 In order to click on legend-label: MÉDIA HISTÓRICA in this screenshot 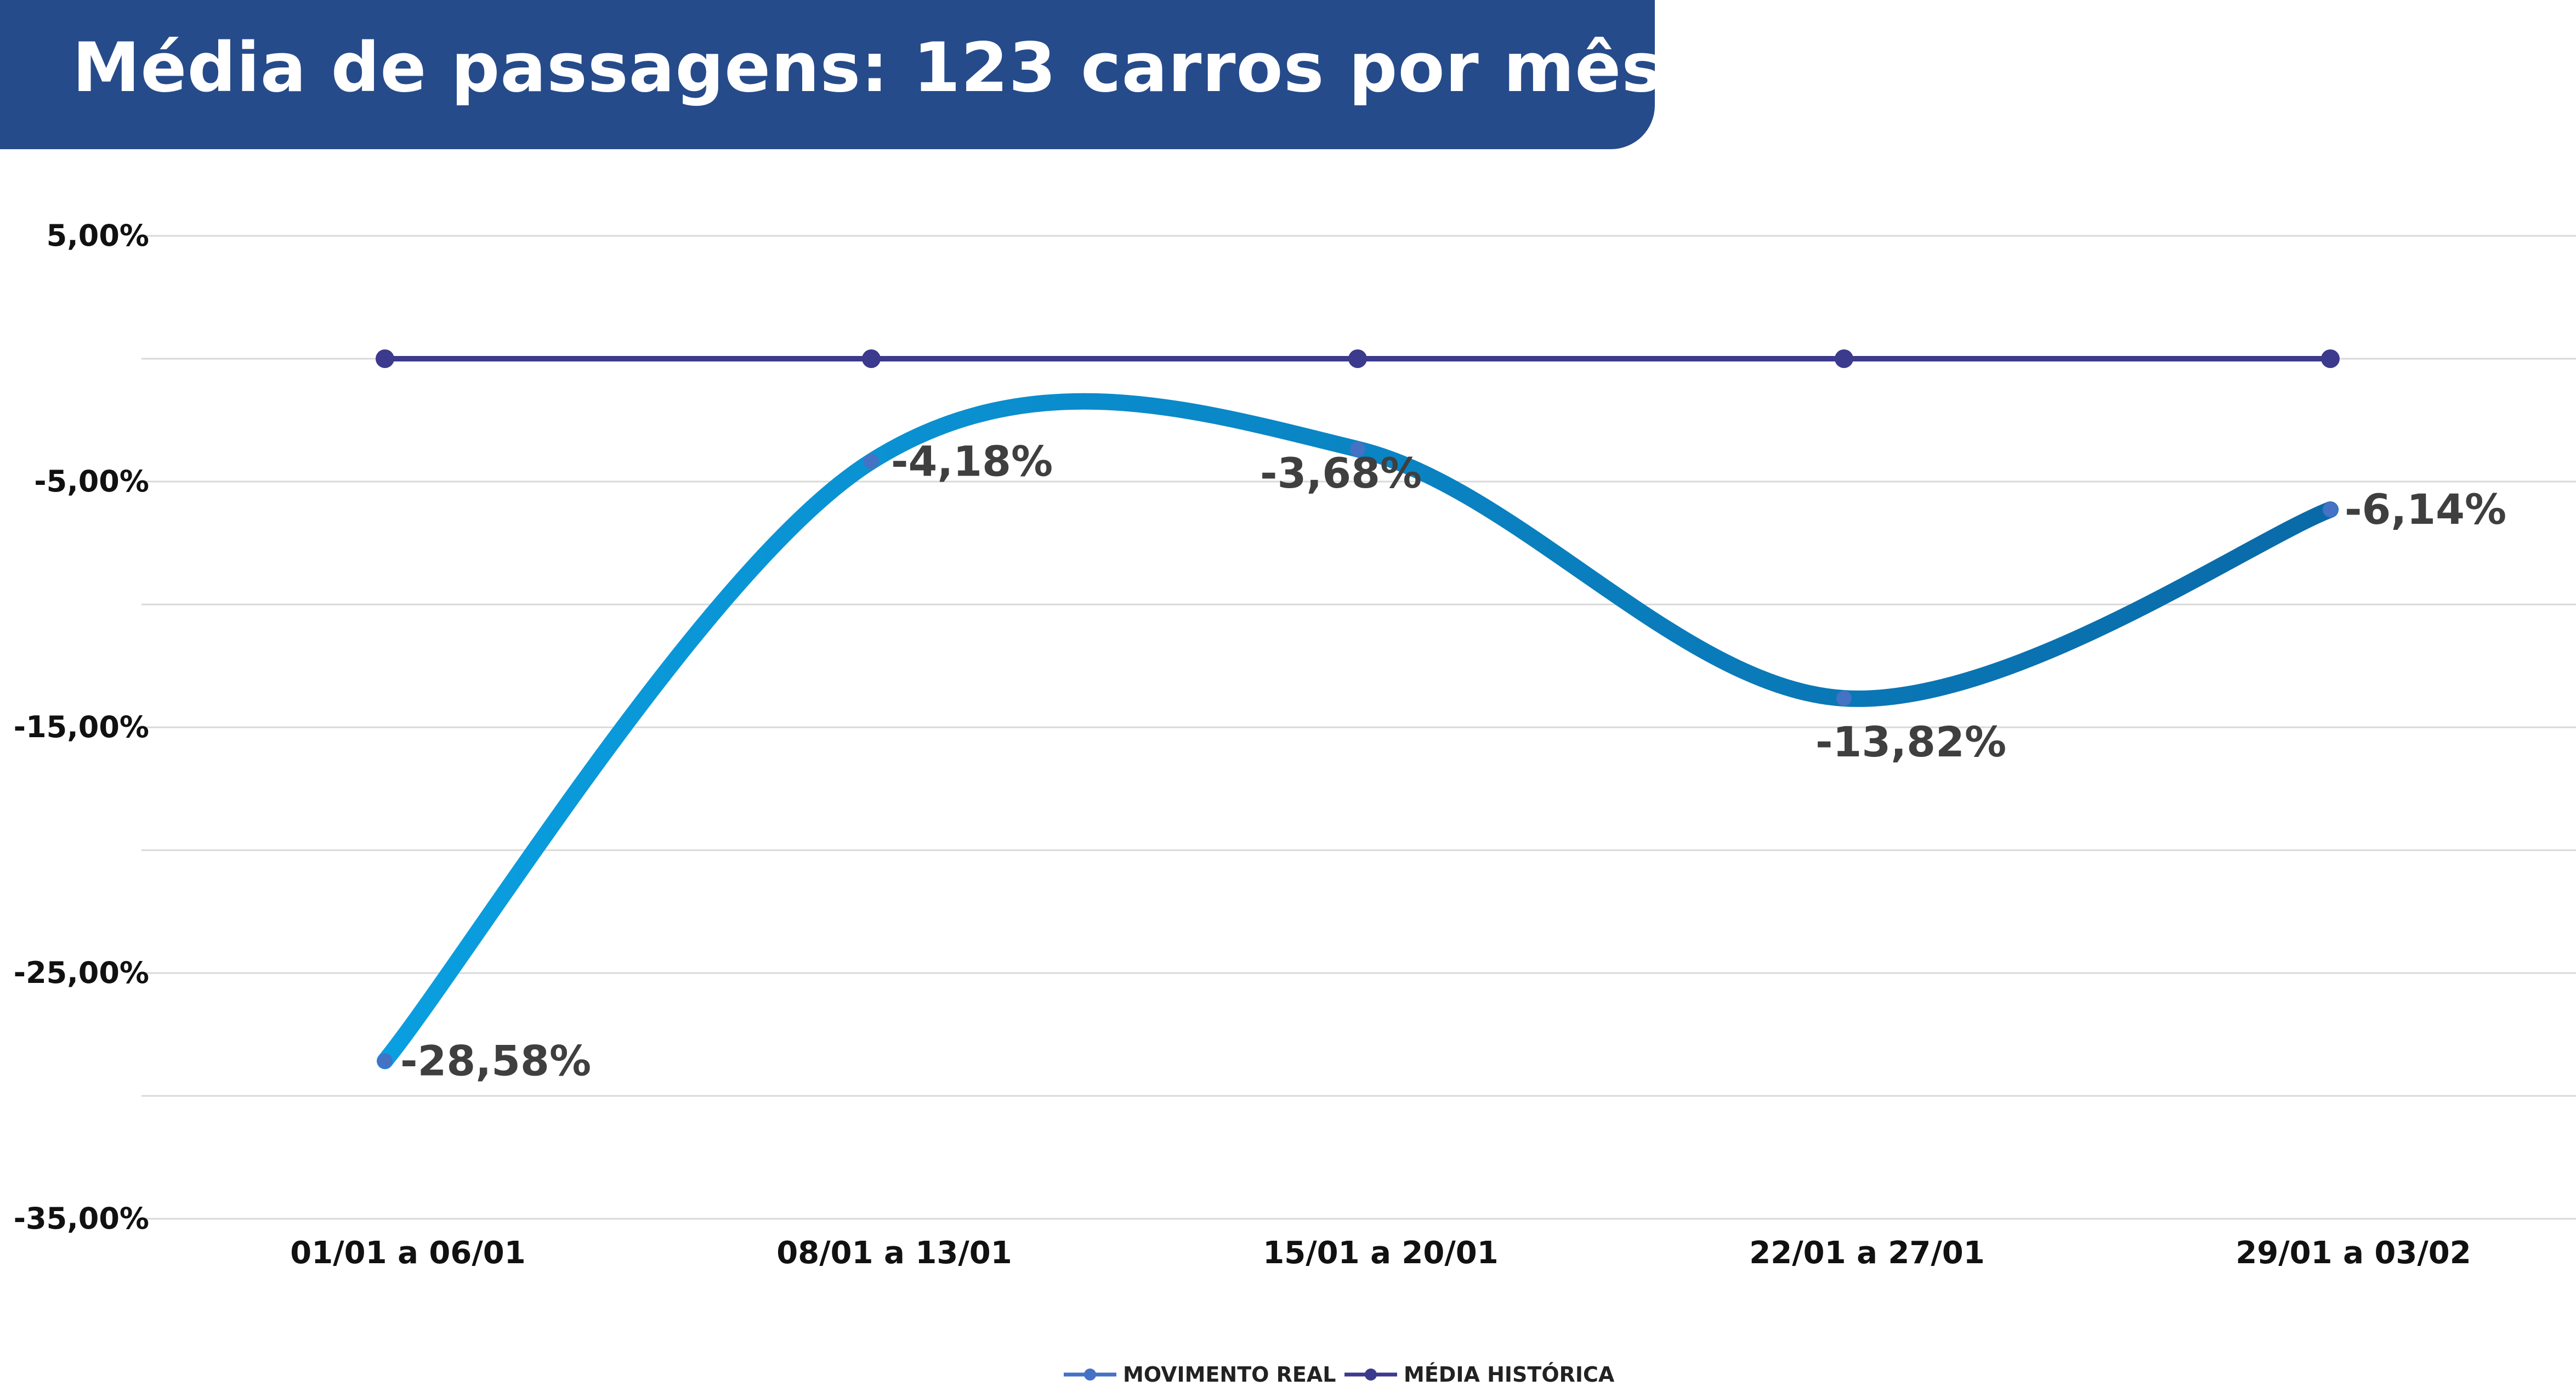, I will do `click(1509, 1374)`.